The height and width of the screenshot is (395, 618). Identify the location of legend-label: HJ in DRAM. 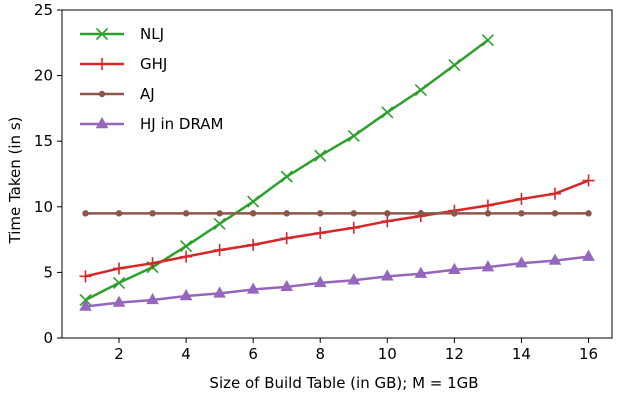
(181, 124).